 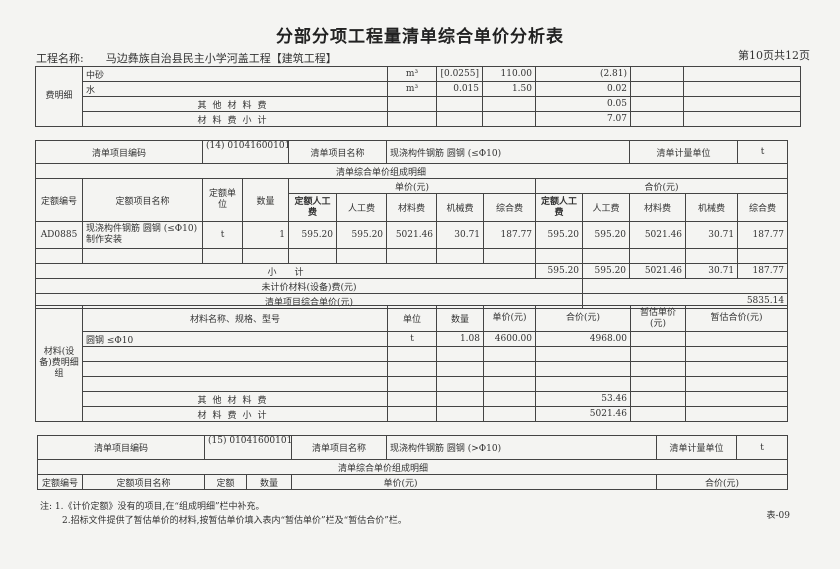 I want to click on other-amount: 0.05, so click(x=583, y=104).